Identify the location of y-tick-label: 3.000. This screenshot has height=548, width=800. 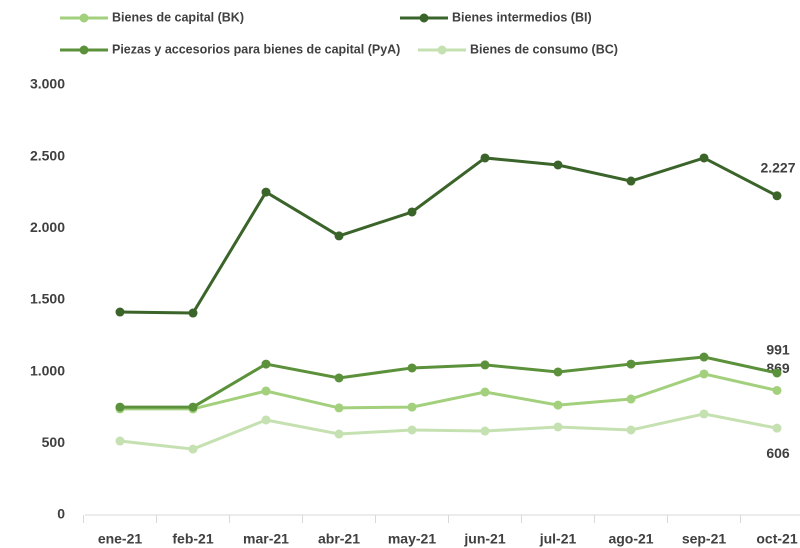
(47, 84).